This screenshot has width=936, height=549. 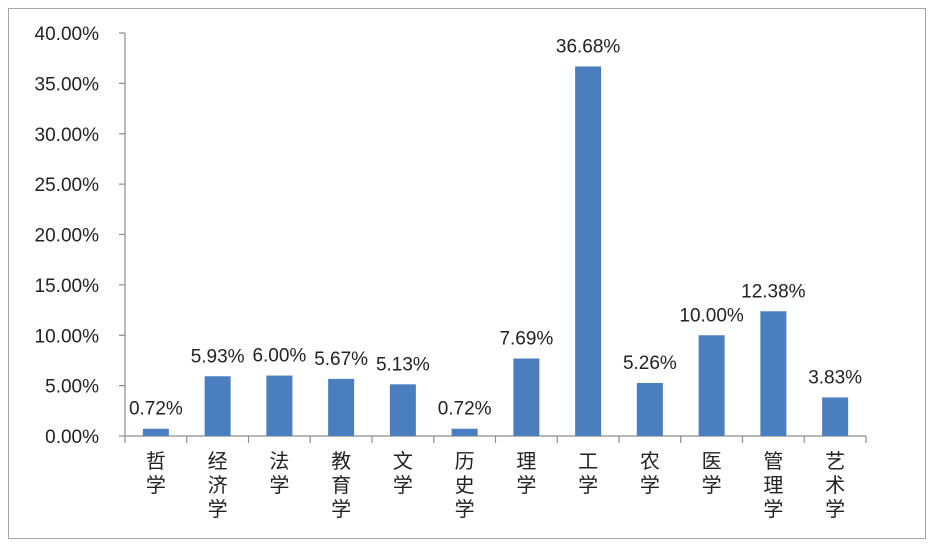 I want to click on data-label: 36.68%, so click(x=588, y=46).